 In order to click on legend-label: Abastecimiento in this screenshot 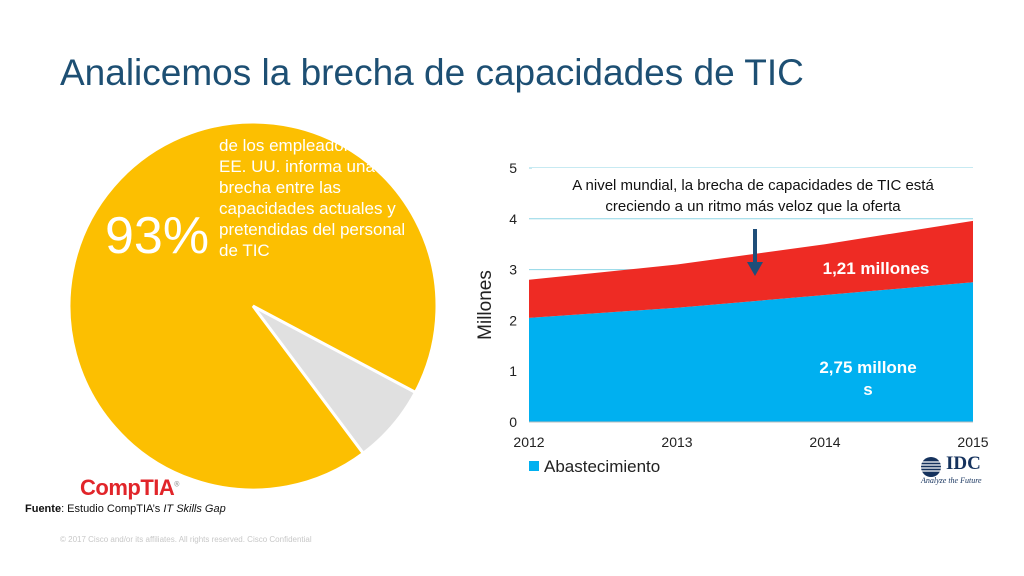, I will do `click(602, 466)`.